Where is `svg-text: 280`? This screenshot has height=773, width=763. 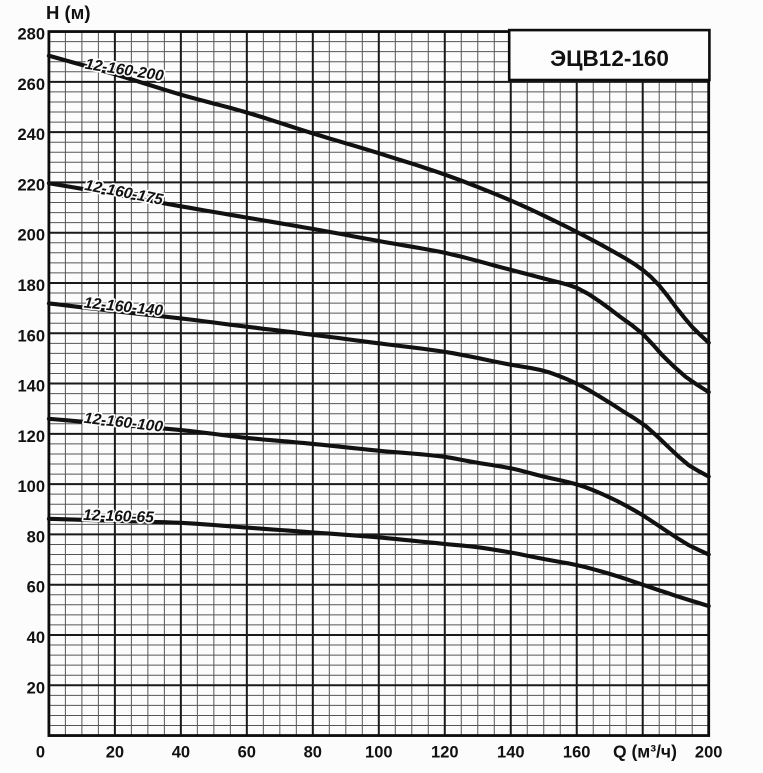
svg-text: 280 is located at coordinates (31, 35).